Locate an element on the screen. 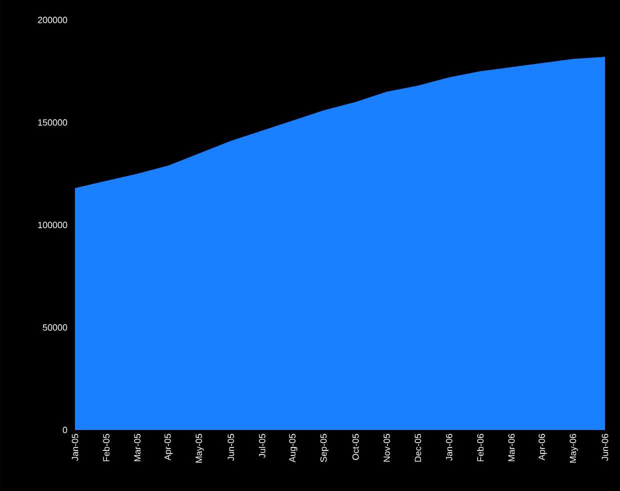 Image resolution: width=620 pixels, height=491 pixels. x-tick-label: Jul-05 is located at coordinates (262, 446).